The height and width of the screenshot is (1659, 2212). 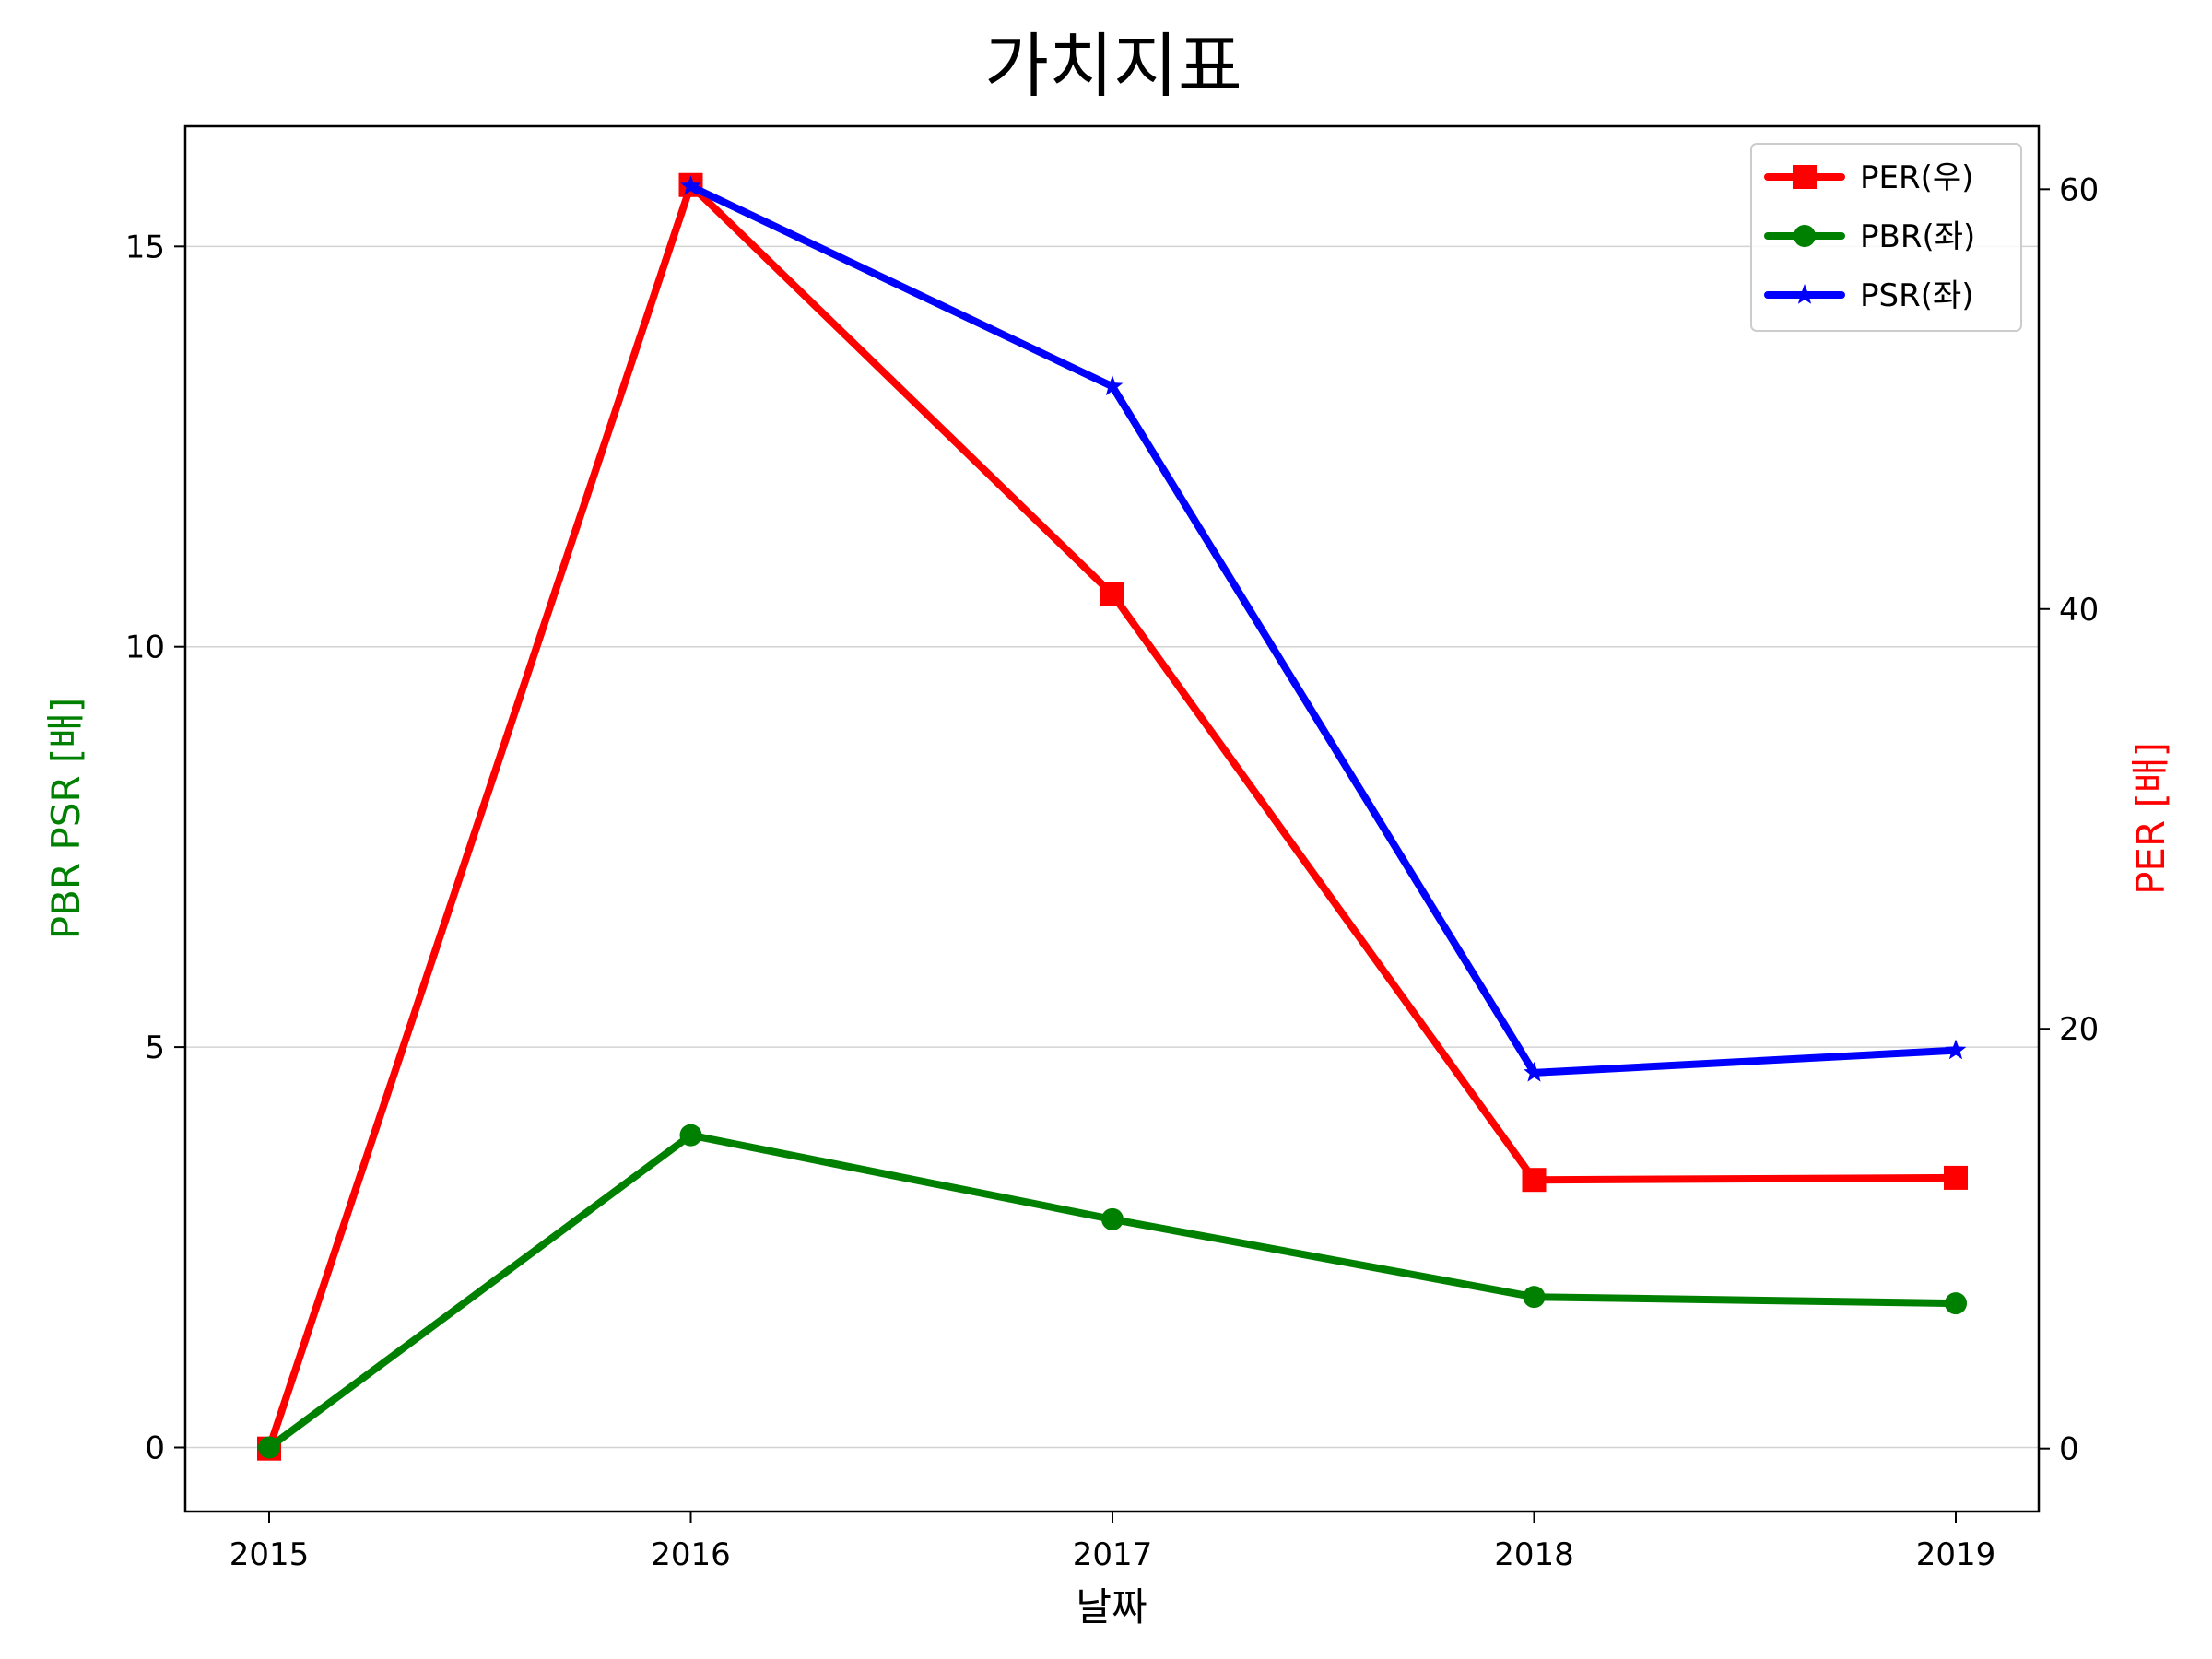 I want to click on right-y-tick-label: 40, so click(x=2079, y=610).